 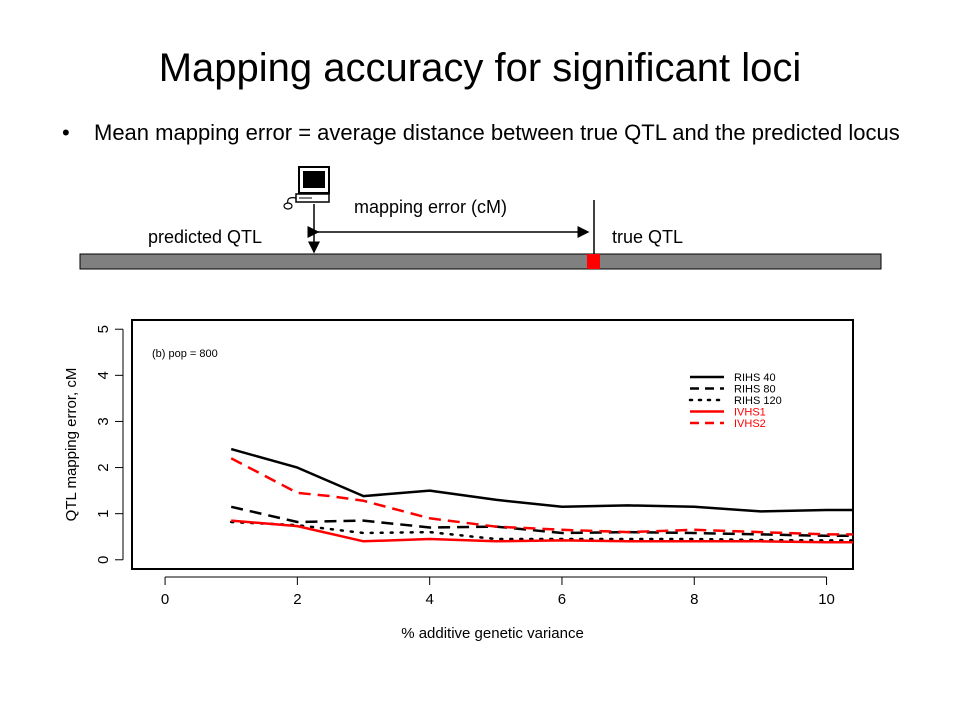 I want to click on y-tick-label: 5, so click(x=103, y=329).